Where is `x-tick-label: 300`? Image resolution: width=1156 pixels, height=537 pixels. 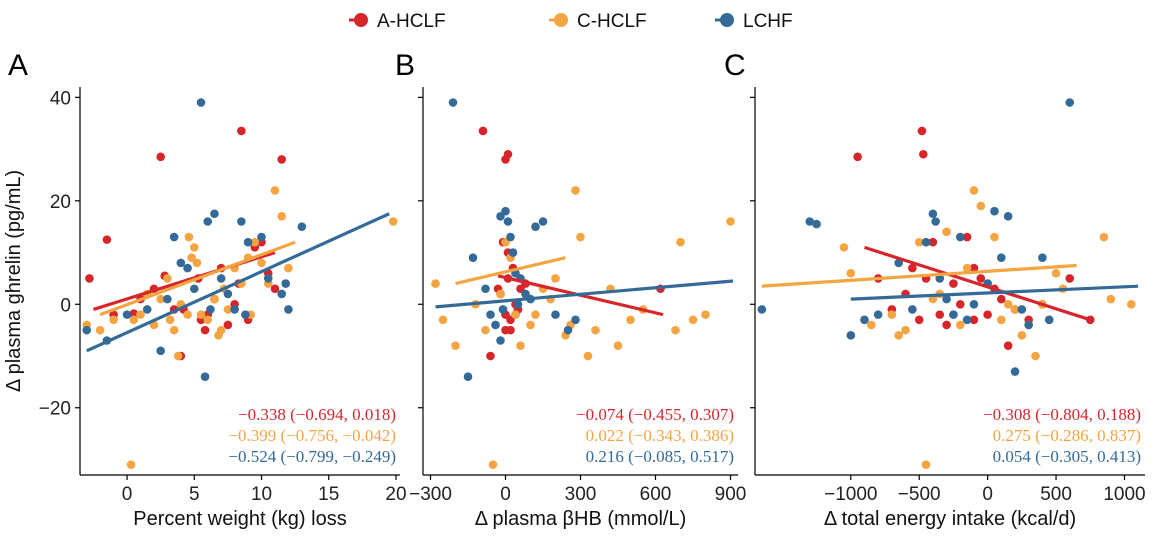
x-tick-label: 300 is located at coordinates (581, 494).